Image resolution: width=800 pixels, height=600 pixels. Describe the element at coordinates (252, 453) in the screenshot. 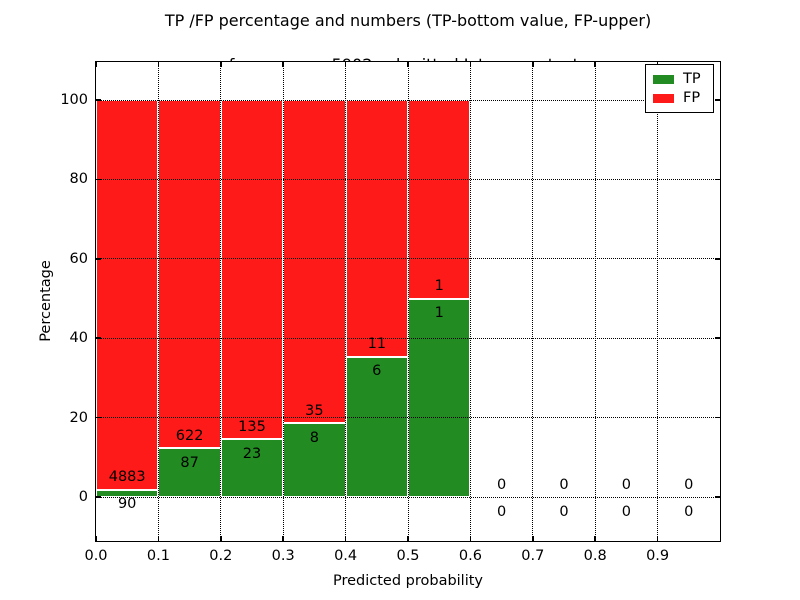

I see `bar-label-tp: 23` at that location.